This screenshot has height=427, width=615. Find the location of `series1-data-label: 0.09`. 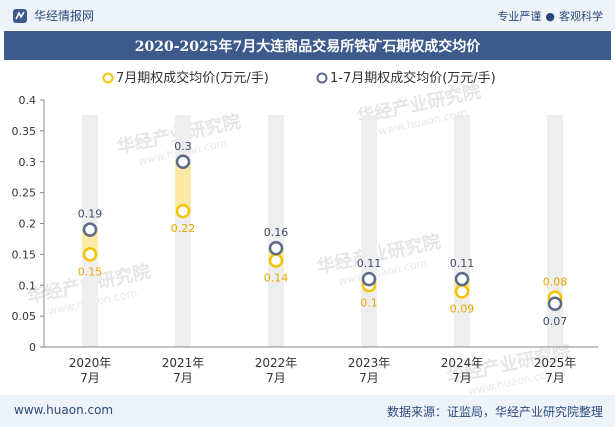

series1-data-label: 0.09 is located at coordinates (462, 308).